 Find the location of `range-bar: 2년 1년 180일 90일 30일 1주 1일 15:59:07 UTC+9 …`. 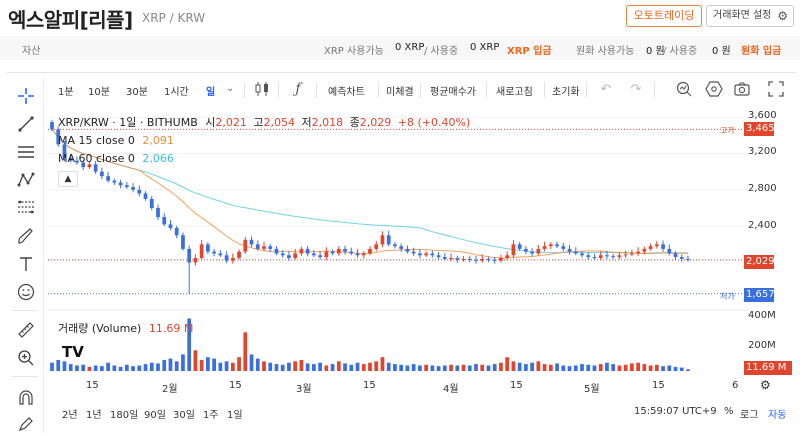

range-bar: 2년 1년 180일 90일 30일 1주 1일 15:59:07 UTC+9 … is located at coordinates (422, 413).